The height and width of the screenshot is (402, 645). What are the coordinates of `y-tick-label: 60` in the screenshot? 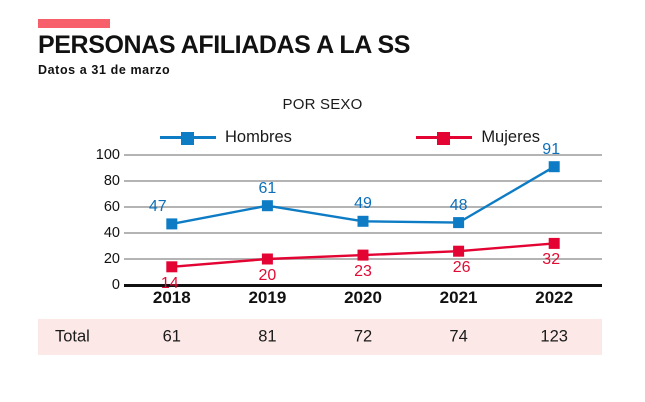 It's located at (111, 207).